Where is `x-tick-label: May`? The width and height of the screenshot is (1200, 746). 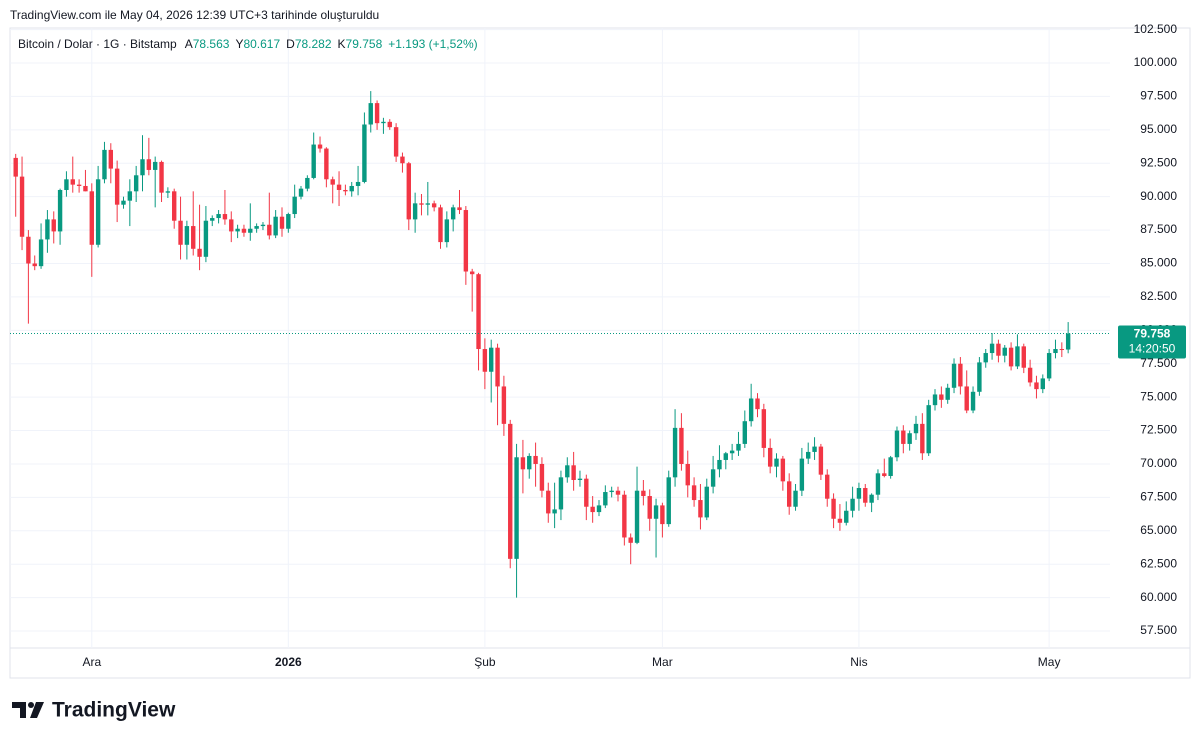
x-tick-label: May is located at coordinates (1049, 662).